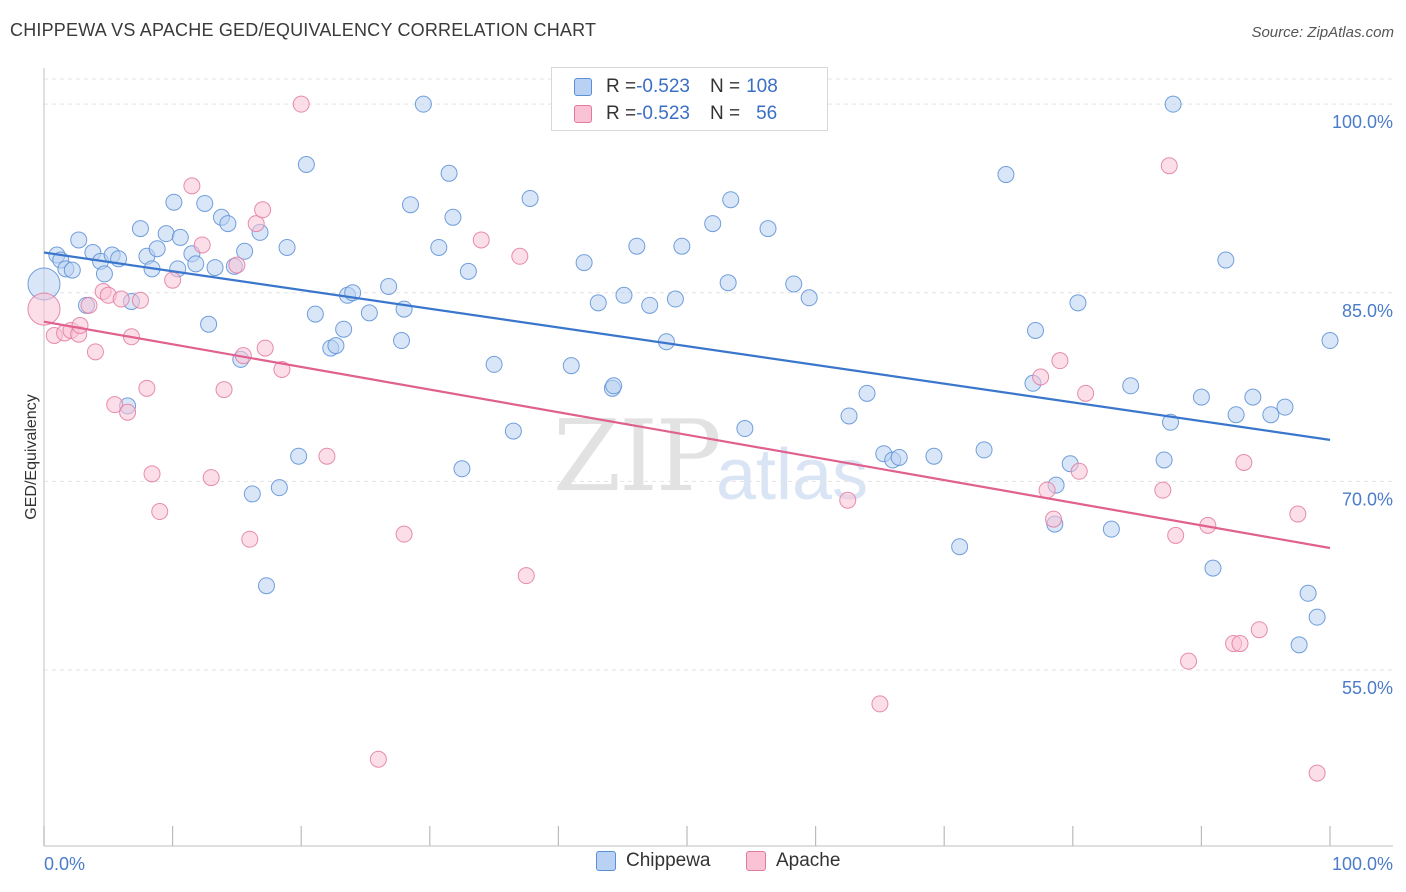 This screenshot has width=1406, height=892. Describe the element at coordinates (583, 114) in the screenshot. I see `apache-swatch-icon` at that location.